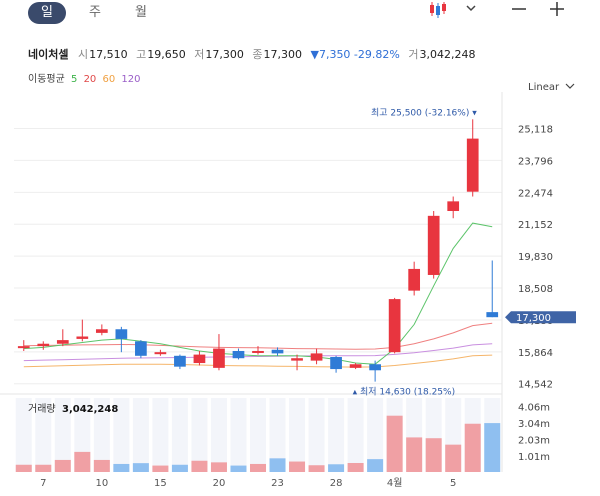 The image size is (600, 496). Describe the element at coordinates (141, 54) in the screenshot. I see `high-label: 고` at that location.